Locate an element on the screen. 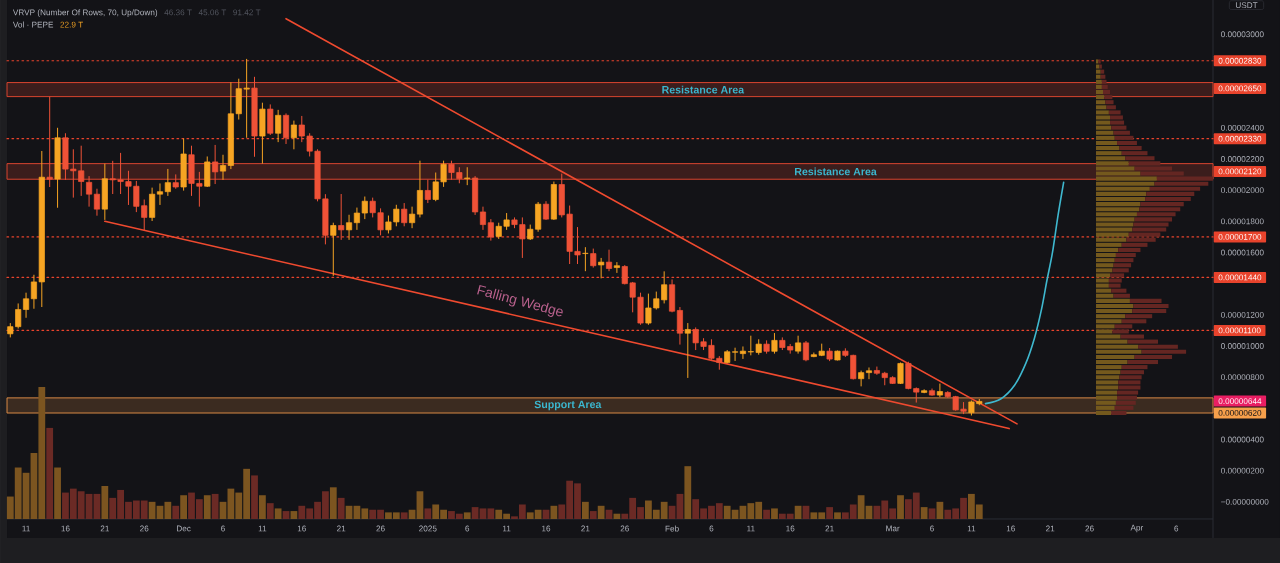 The width and height of the screenshot is (1280, 563). ref-line-label: 0.00001700 is located at coordinates (1240, 236).